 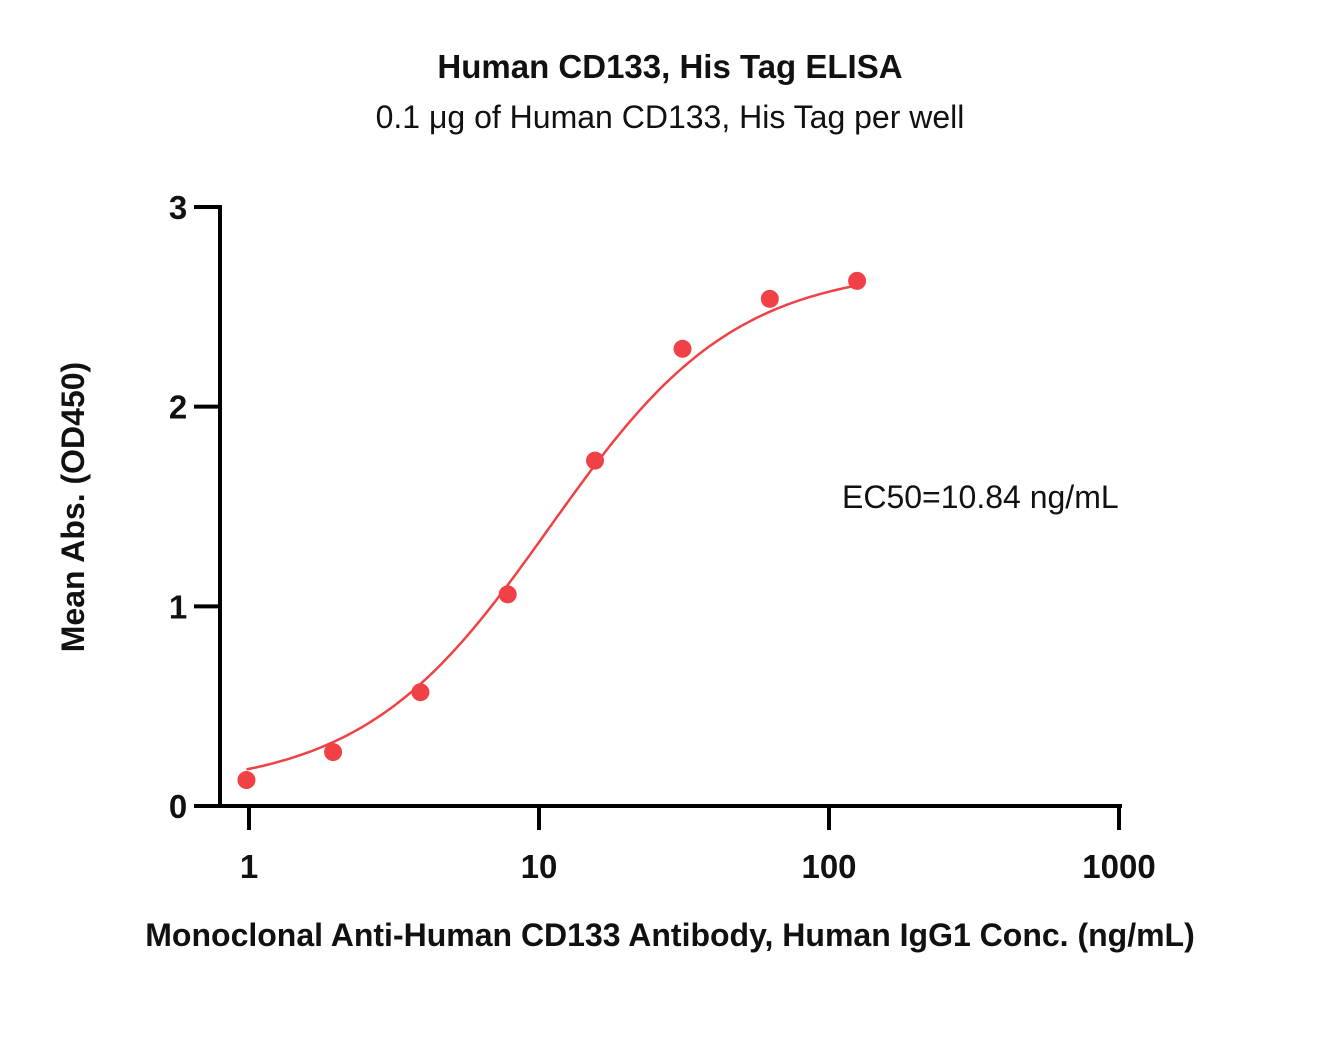 What do you see at coordinates (1118, 866) in the screenshot?
I see `x-tick-label-3: 1000` at bounding box center [1118, 866].